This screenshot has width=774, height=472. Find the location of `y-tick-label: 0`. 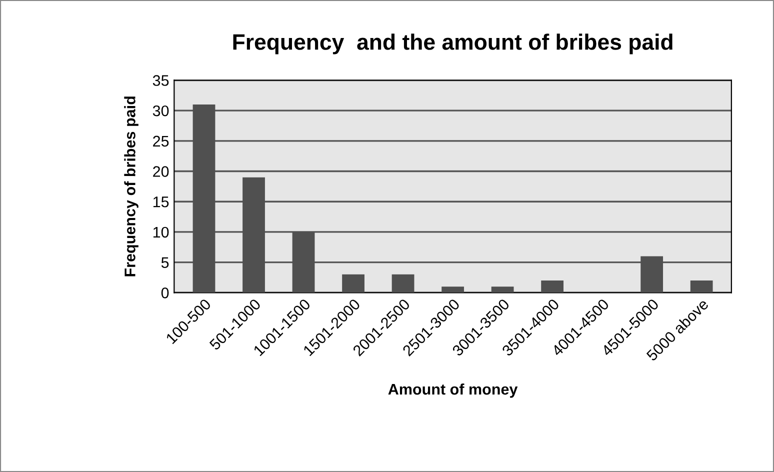

y-tick-label: 0 is located at coordinates (165, 293).